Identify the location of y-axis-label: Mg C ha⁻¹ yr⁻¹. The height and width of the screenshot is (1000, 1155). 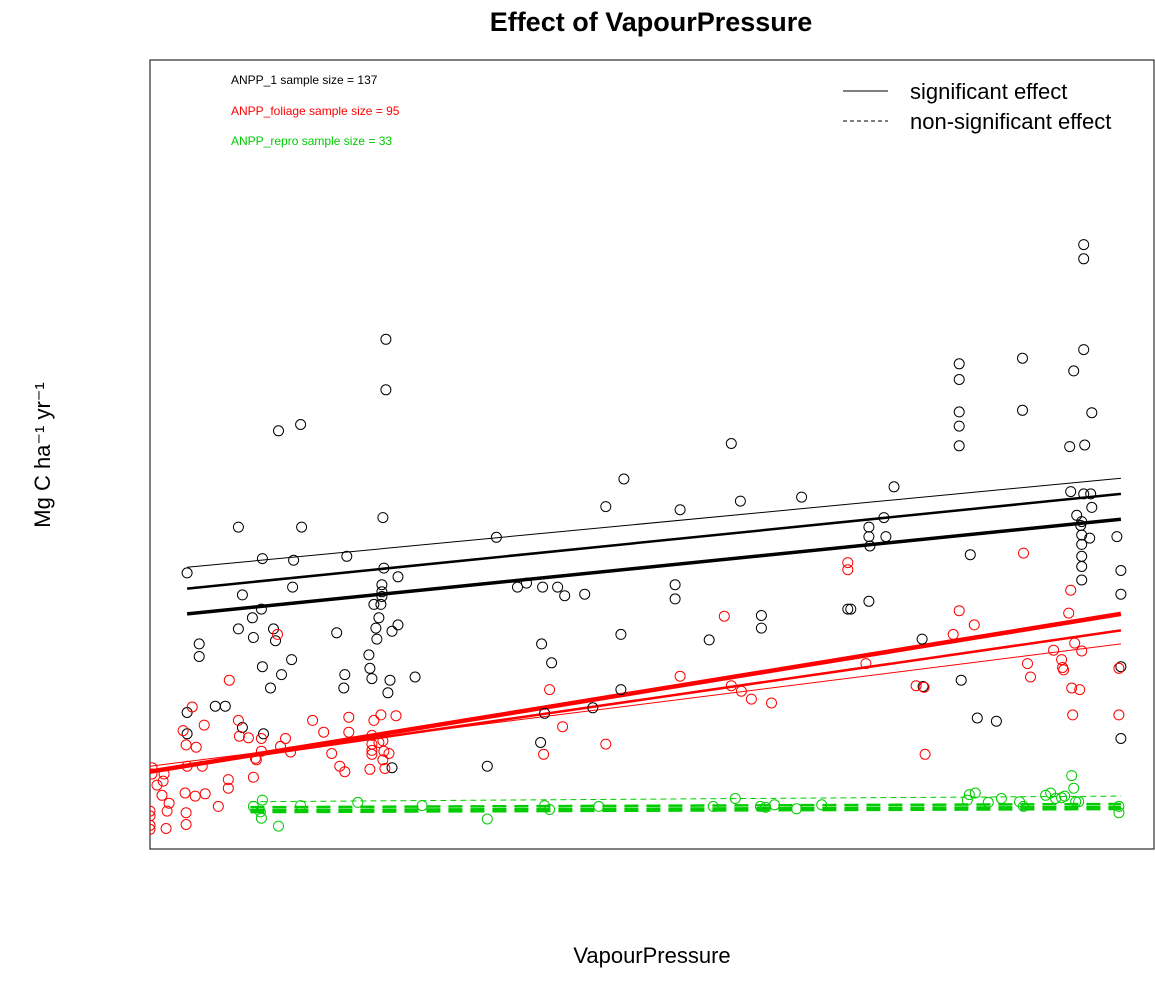
(42, 454).